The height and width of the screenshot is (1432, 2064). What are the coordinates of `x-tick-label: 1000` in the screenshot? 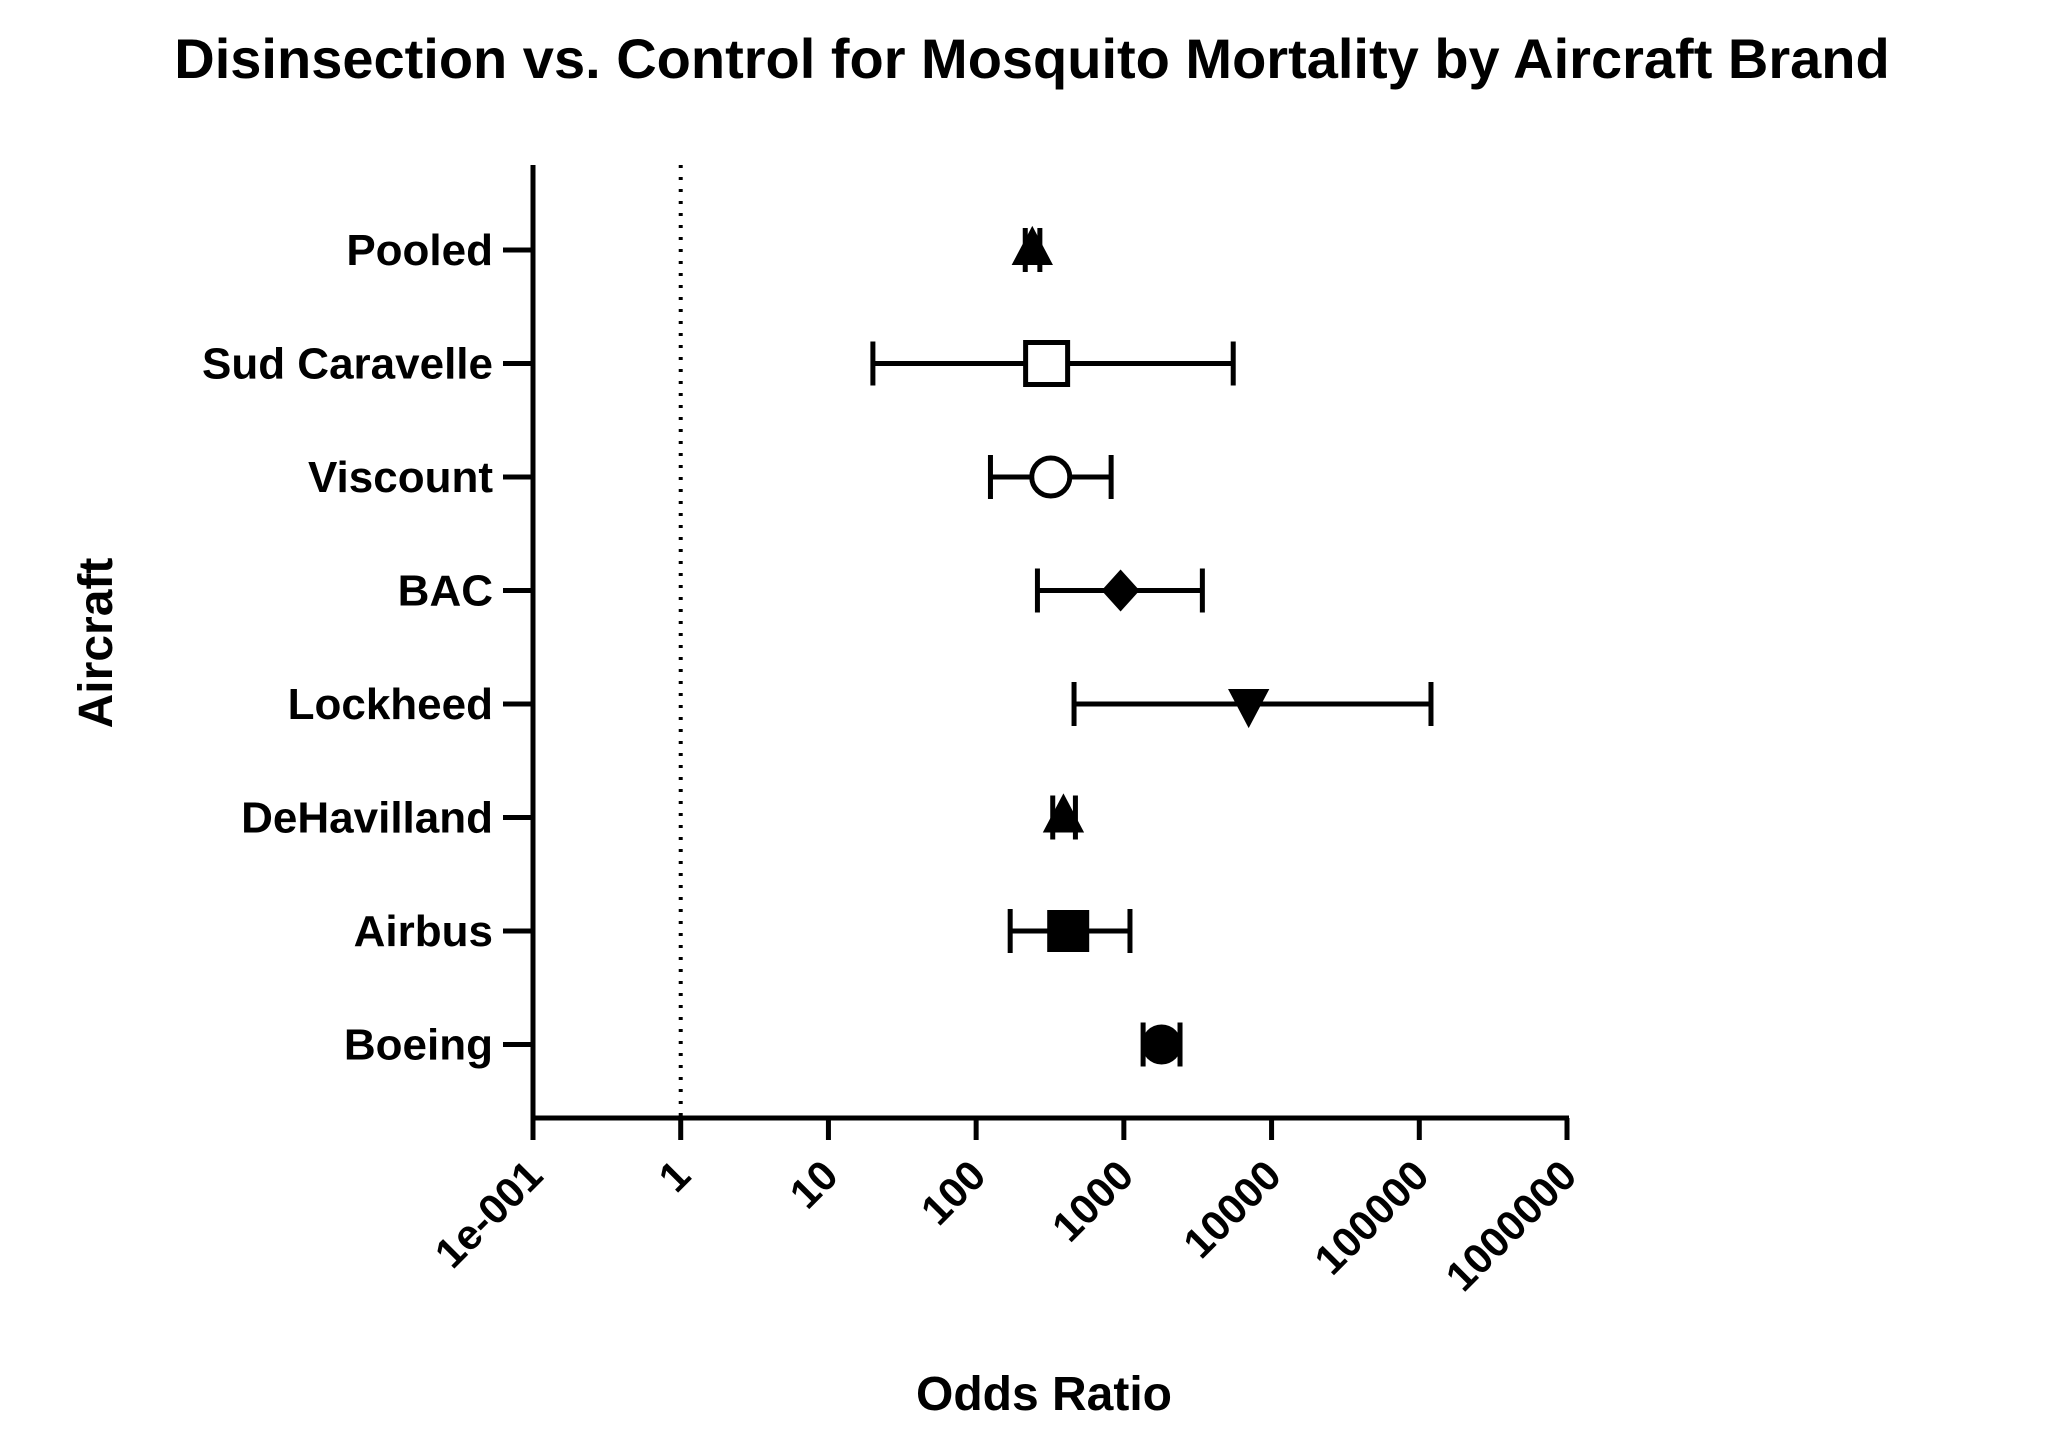 It's located at (1092, 1200).